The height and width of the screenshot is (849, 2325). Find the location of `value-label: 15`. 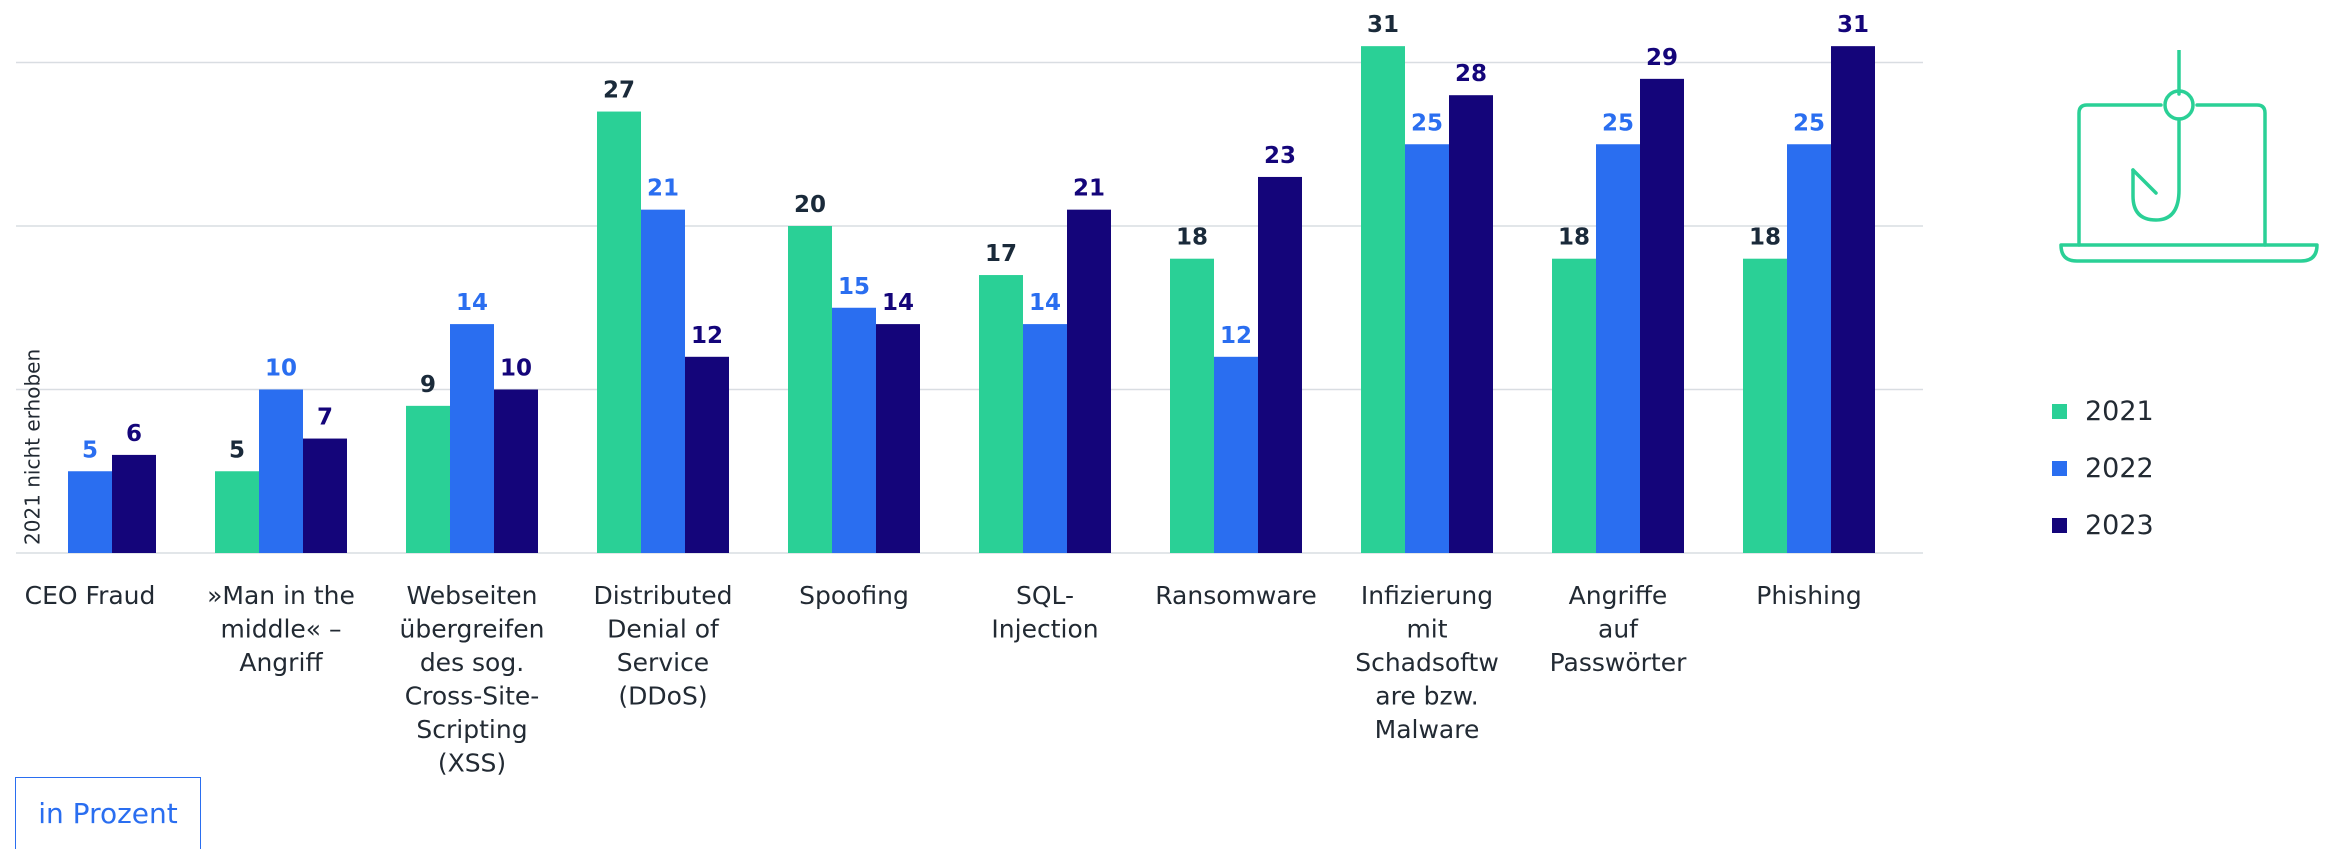

value-label: 15 is located at coordinates (854, 287).